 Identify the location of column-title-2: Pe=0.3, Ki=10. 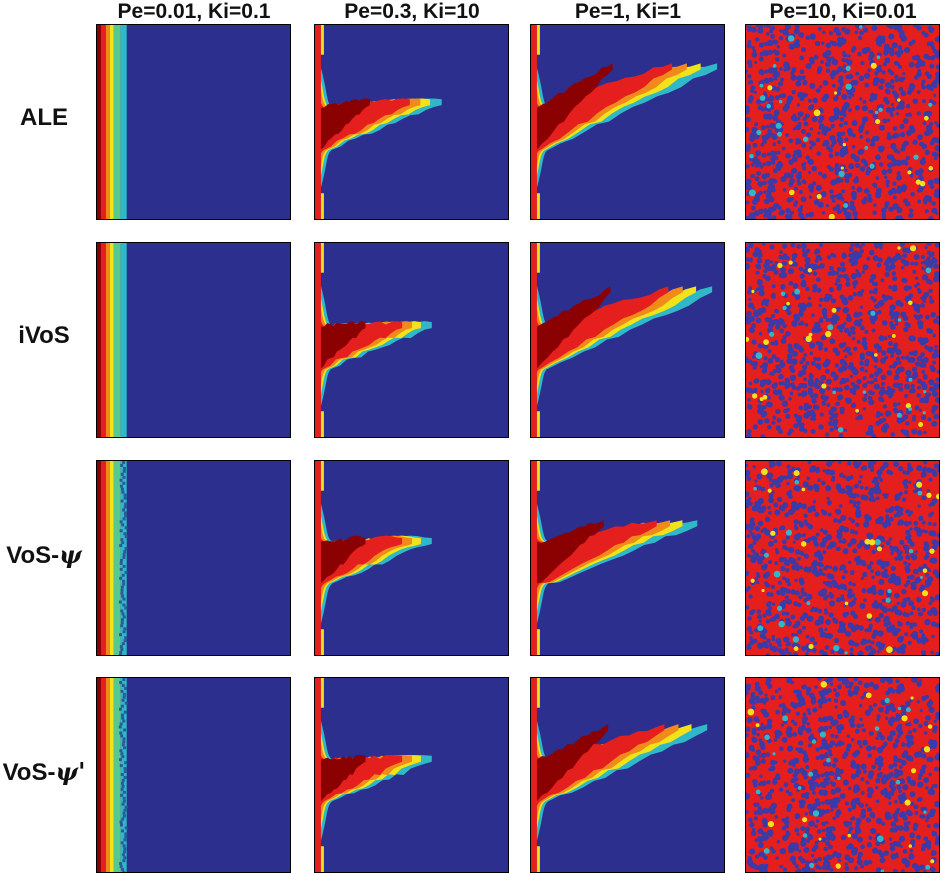
(412, 11).